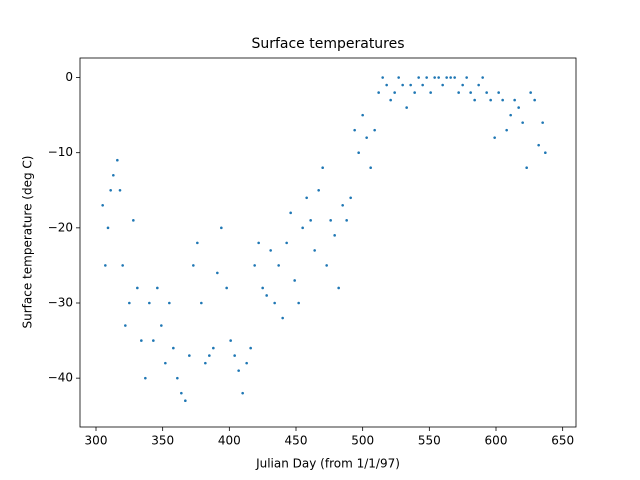 The width and height of the screenshot is (640, 480). I want to click on y-tick-label: −40, so click(60, 378).